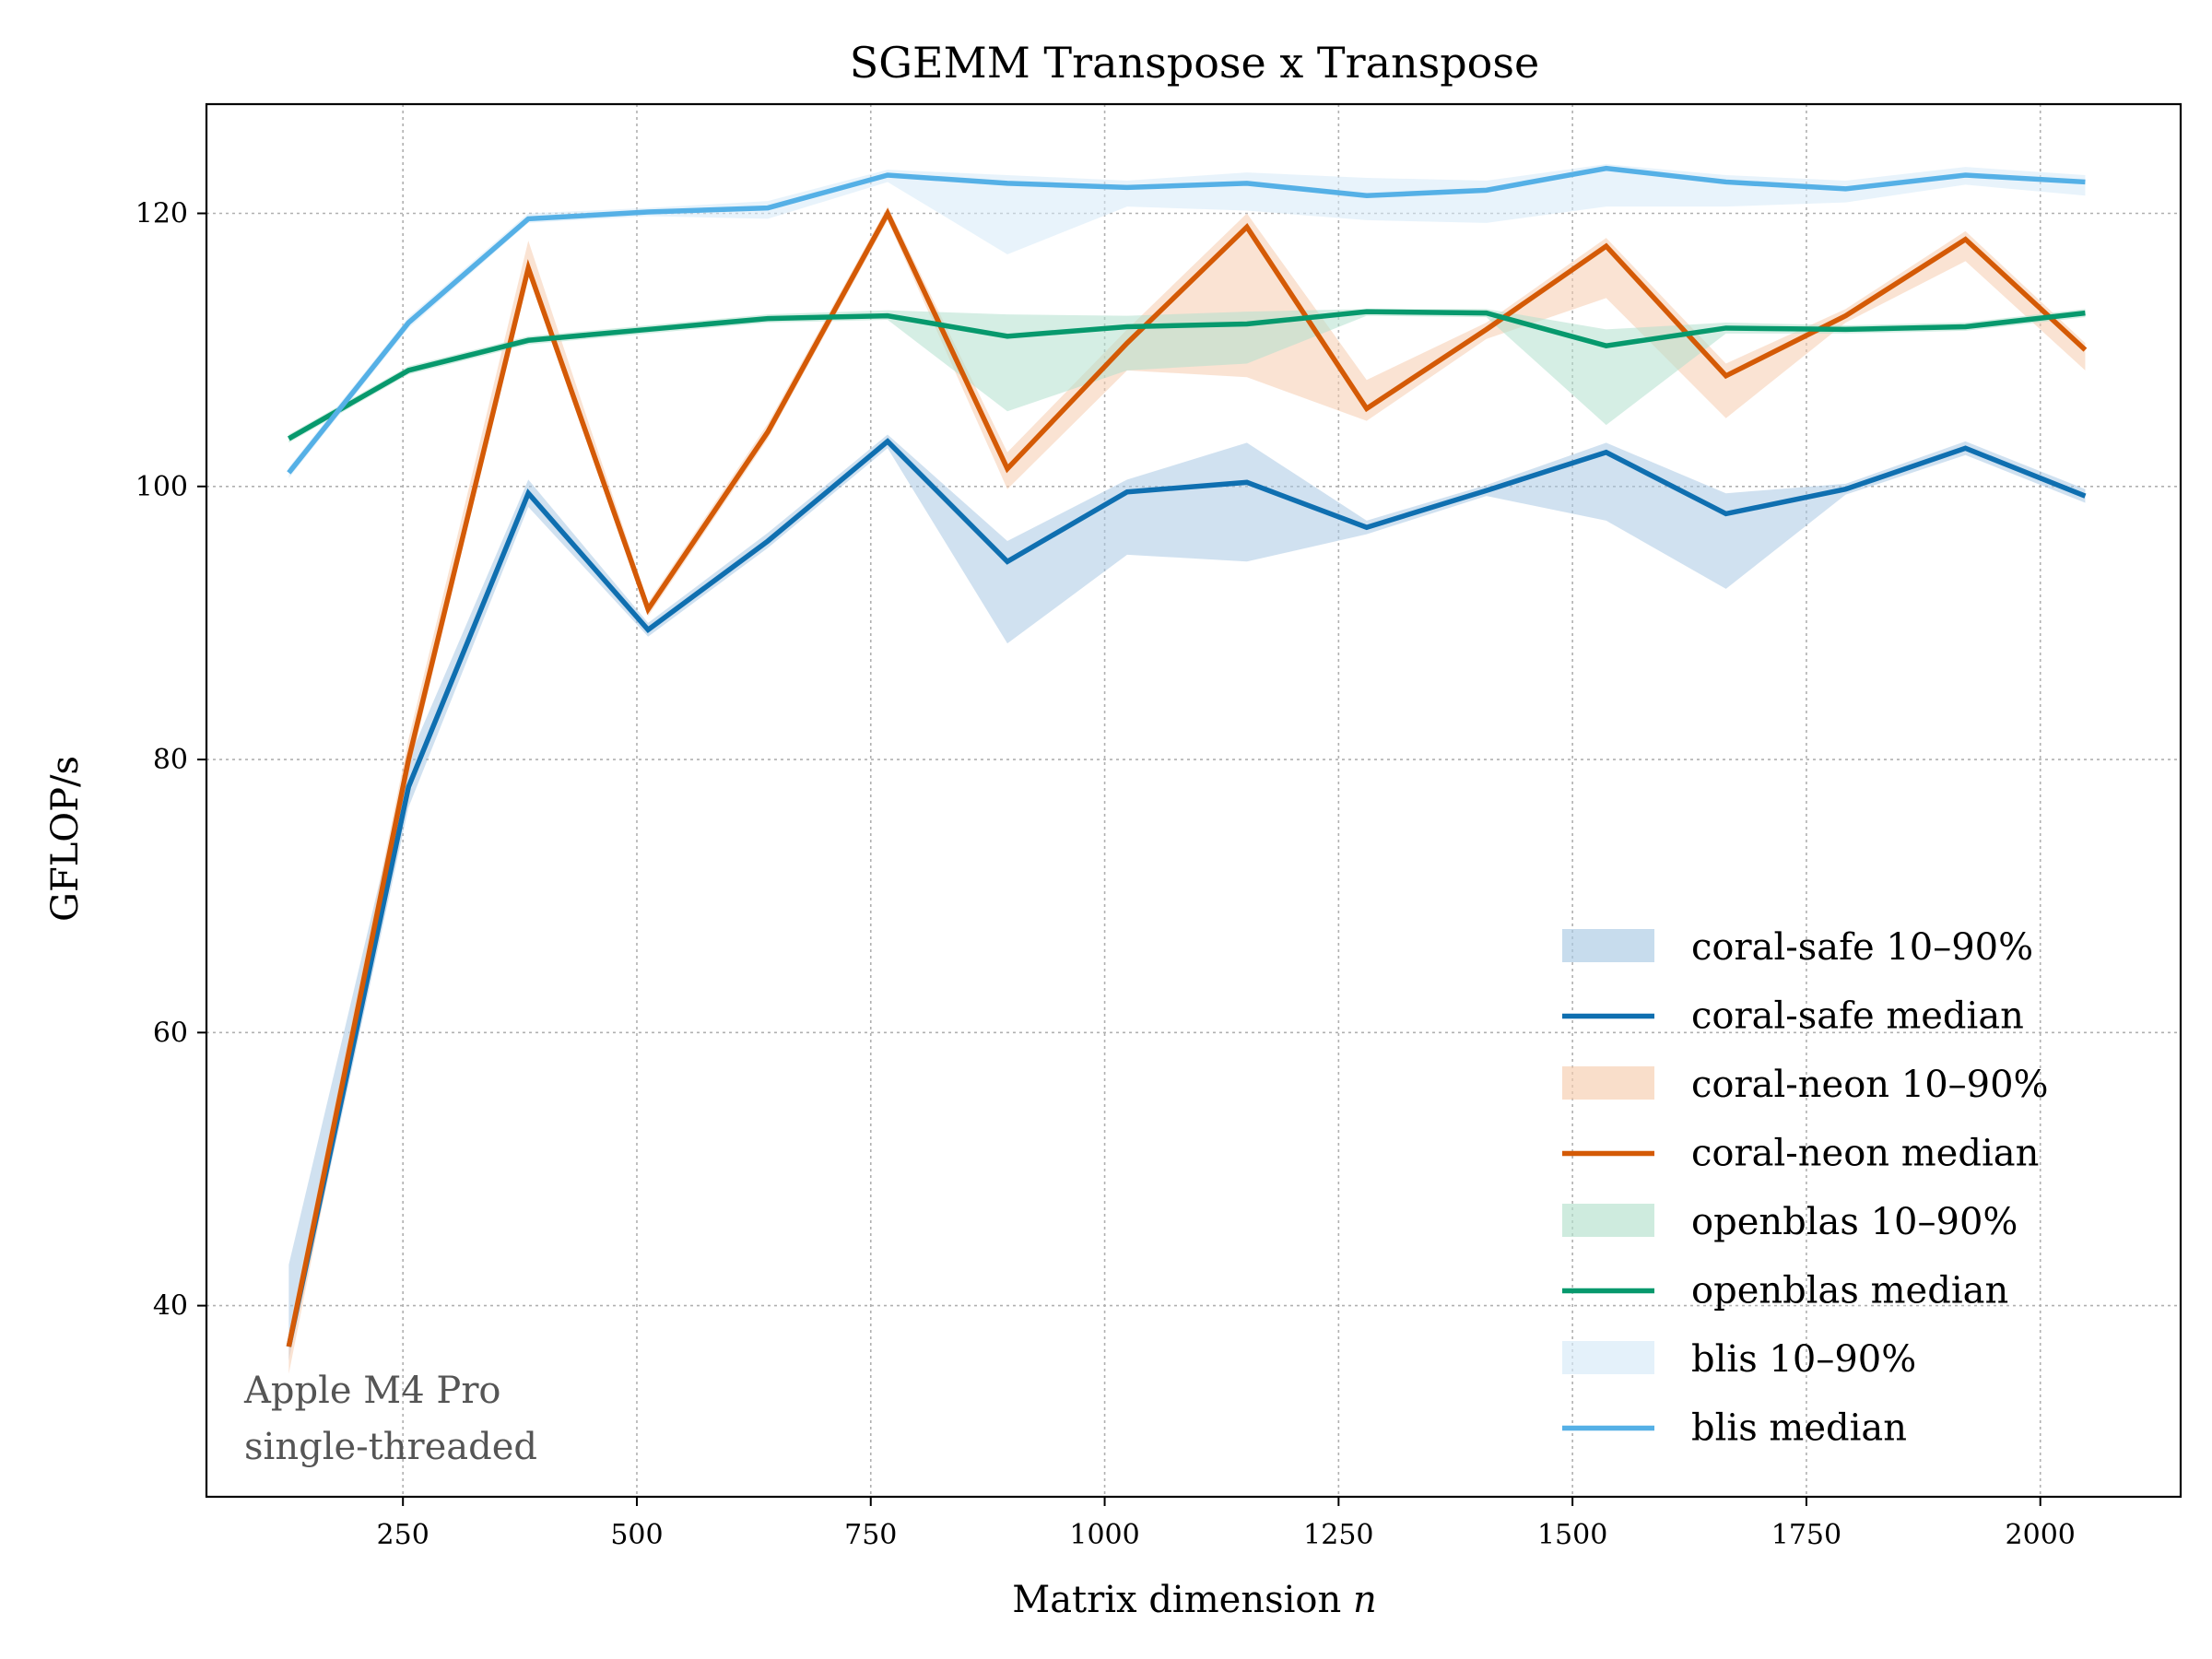 This screenshot has height=1659, width=2212. What do you see at coordinates (170, 1306) in the screenshot?
I see `y-tick-label: 40` at bounding box center [170, 1306].